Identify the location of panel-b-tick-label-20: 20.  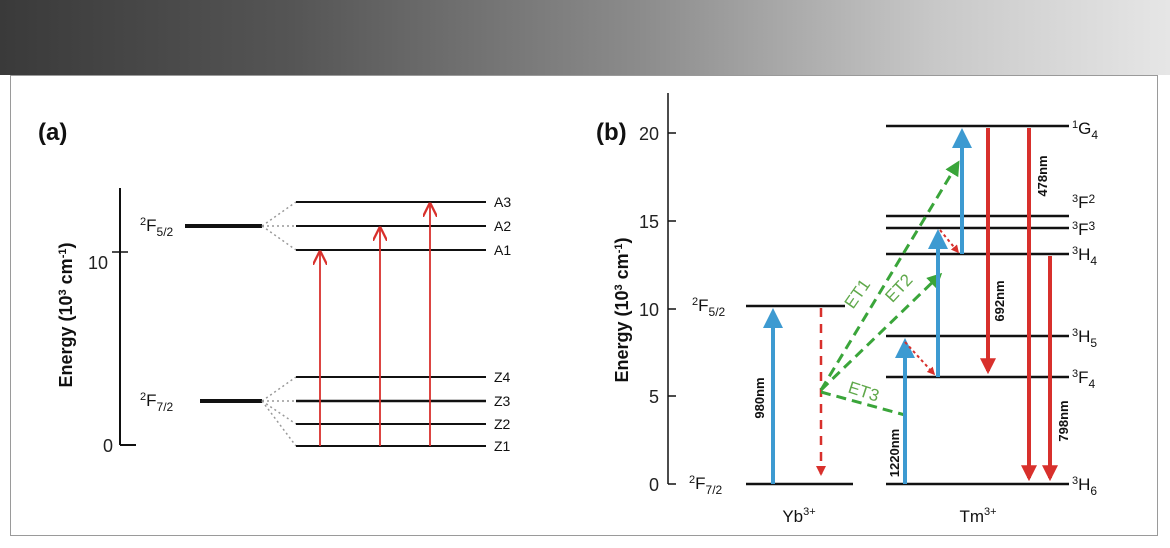
(649, 134).